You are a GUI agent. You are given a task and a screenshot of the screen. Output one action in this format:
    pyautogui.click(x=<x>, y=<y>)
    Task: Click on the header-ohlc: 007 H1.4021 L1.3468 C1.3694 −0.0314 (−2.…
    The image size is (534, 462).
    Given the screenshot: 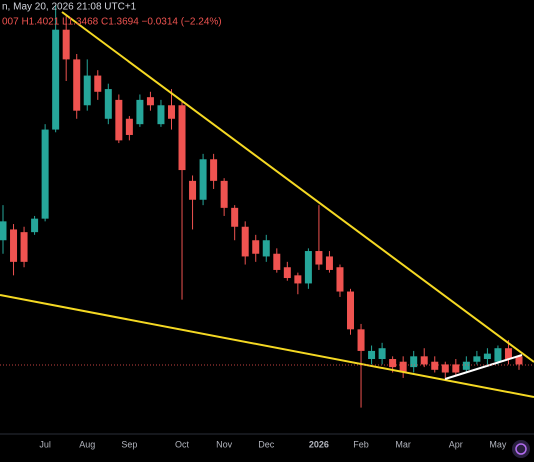 What is the action you would take?
    pyautogui.click(x=112, y=22)
    